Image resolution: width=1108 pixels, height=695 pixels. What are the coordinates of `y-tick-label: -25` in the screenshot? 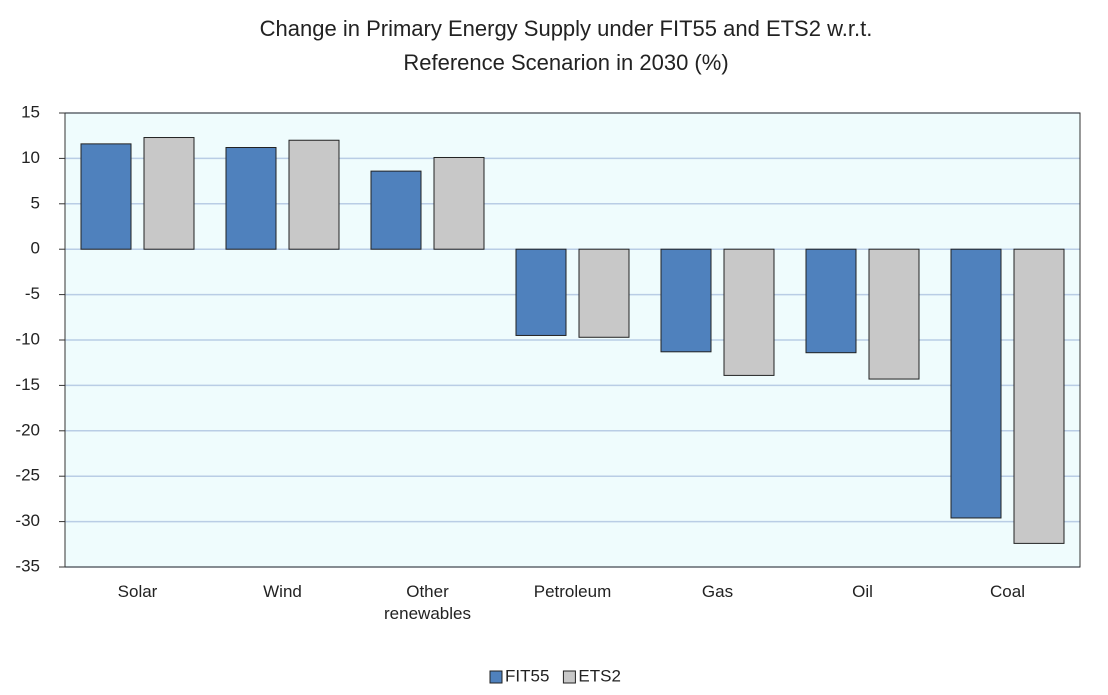 It's located at (27, 475).